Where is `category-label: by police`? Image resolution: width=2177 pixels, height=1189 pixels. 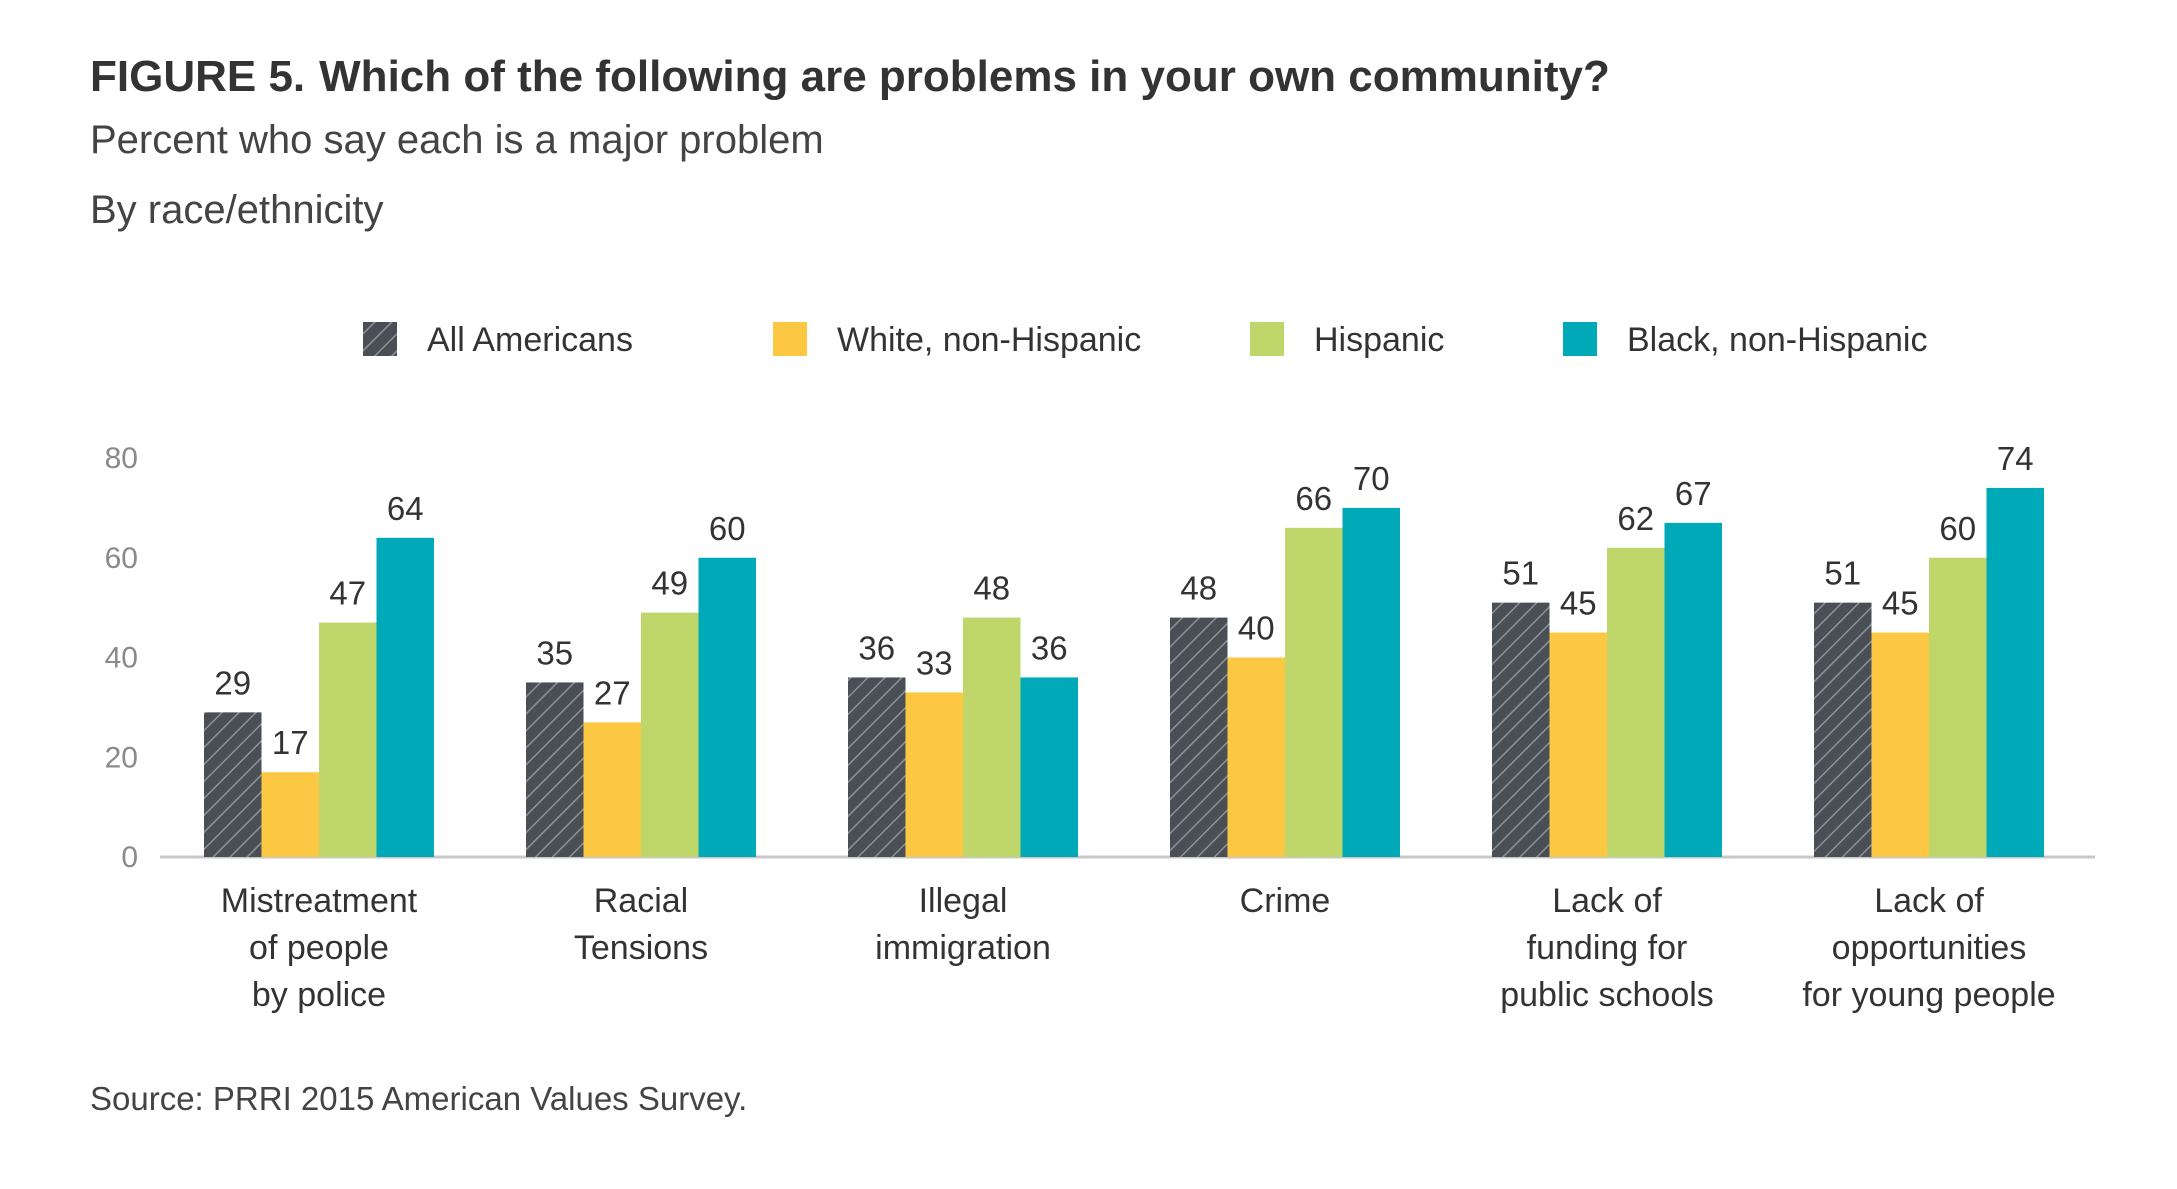
category-label: by police is located at coordinates (319, 995).